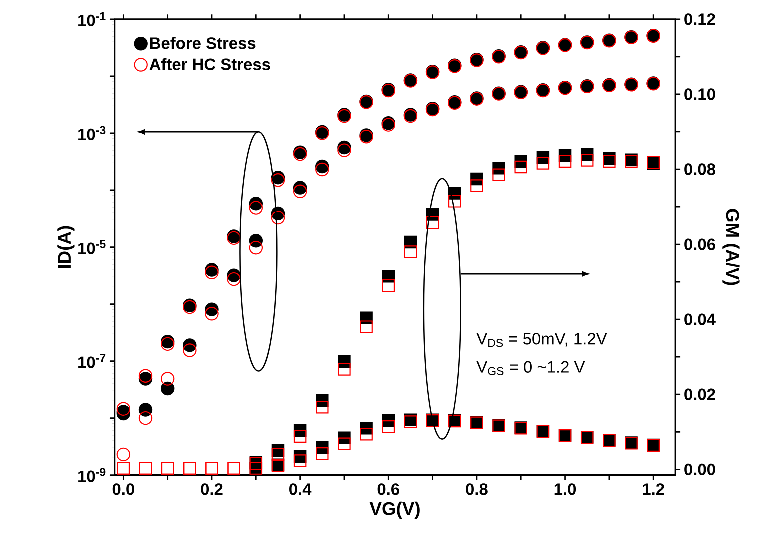 The image size is (768, 555). I want to click on y-tick-label: 10$^{-9}$, so click(92, 475).